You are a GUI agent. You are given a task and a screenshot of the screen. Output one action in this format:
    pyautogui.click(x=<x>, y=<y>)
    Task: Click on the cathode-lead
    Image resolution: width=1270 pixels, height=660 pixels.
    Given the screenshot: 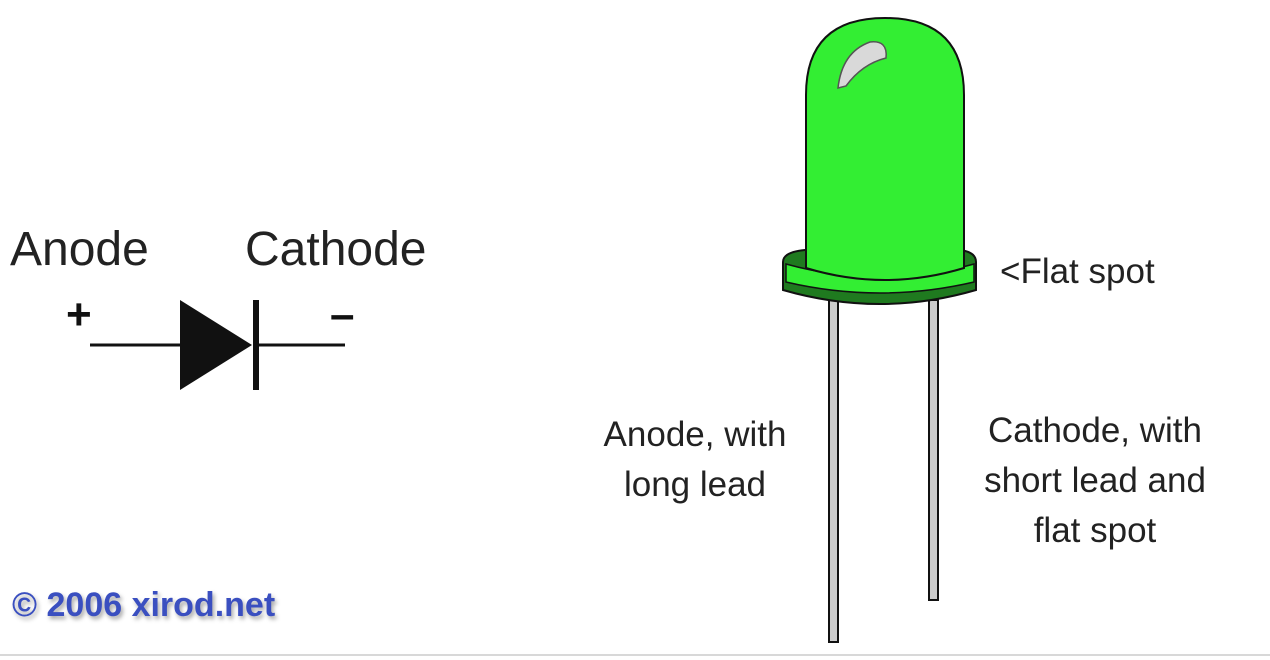 What is the action you would take?
    pyautogui.click(x=933, y=450)
    